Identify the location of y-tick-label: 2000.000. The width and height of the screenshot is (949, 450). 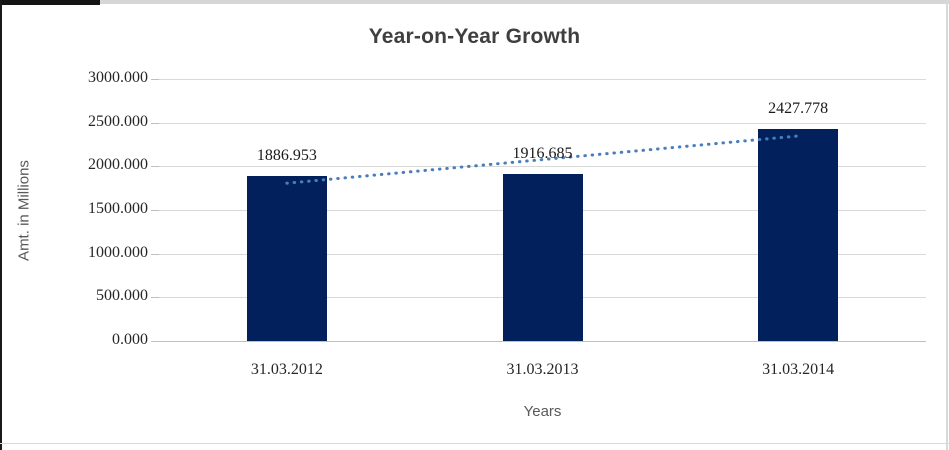
(118, 165).